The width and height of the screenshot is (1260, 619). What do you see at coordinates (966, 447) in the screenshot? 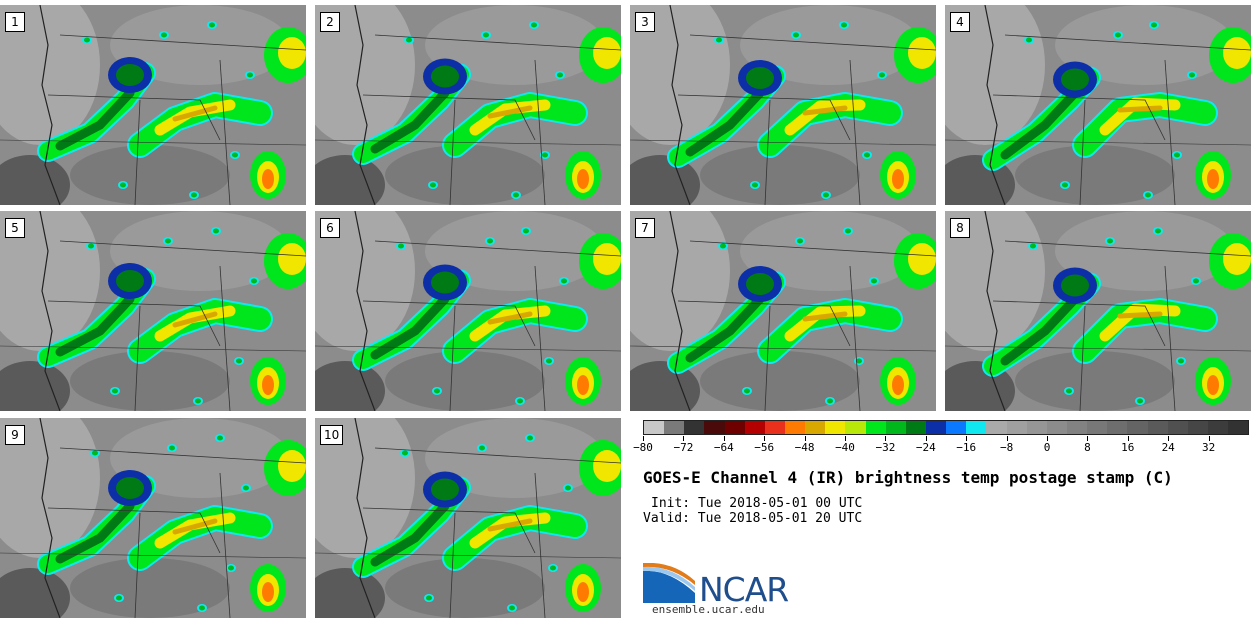
I see `colorbar-tick-label: −16` at bounding box center [966, 447].